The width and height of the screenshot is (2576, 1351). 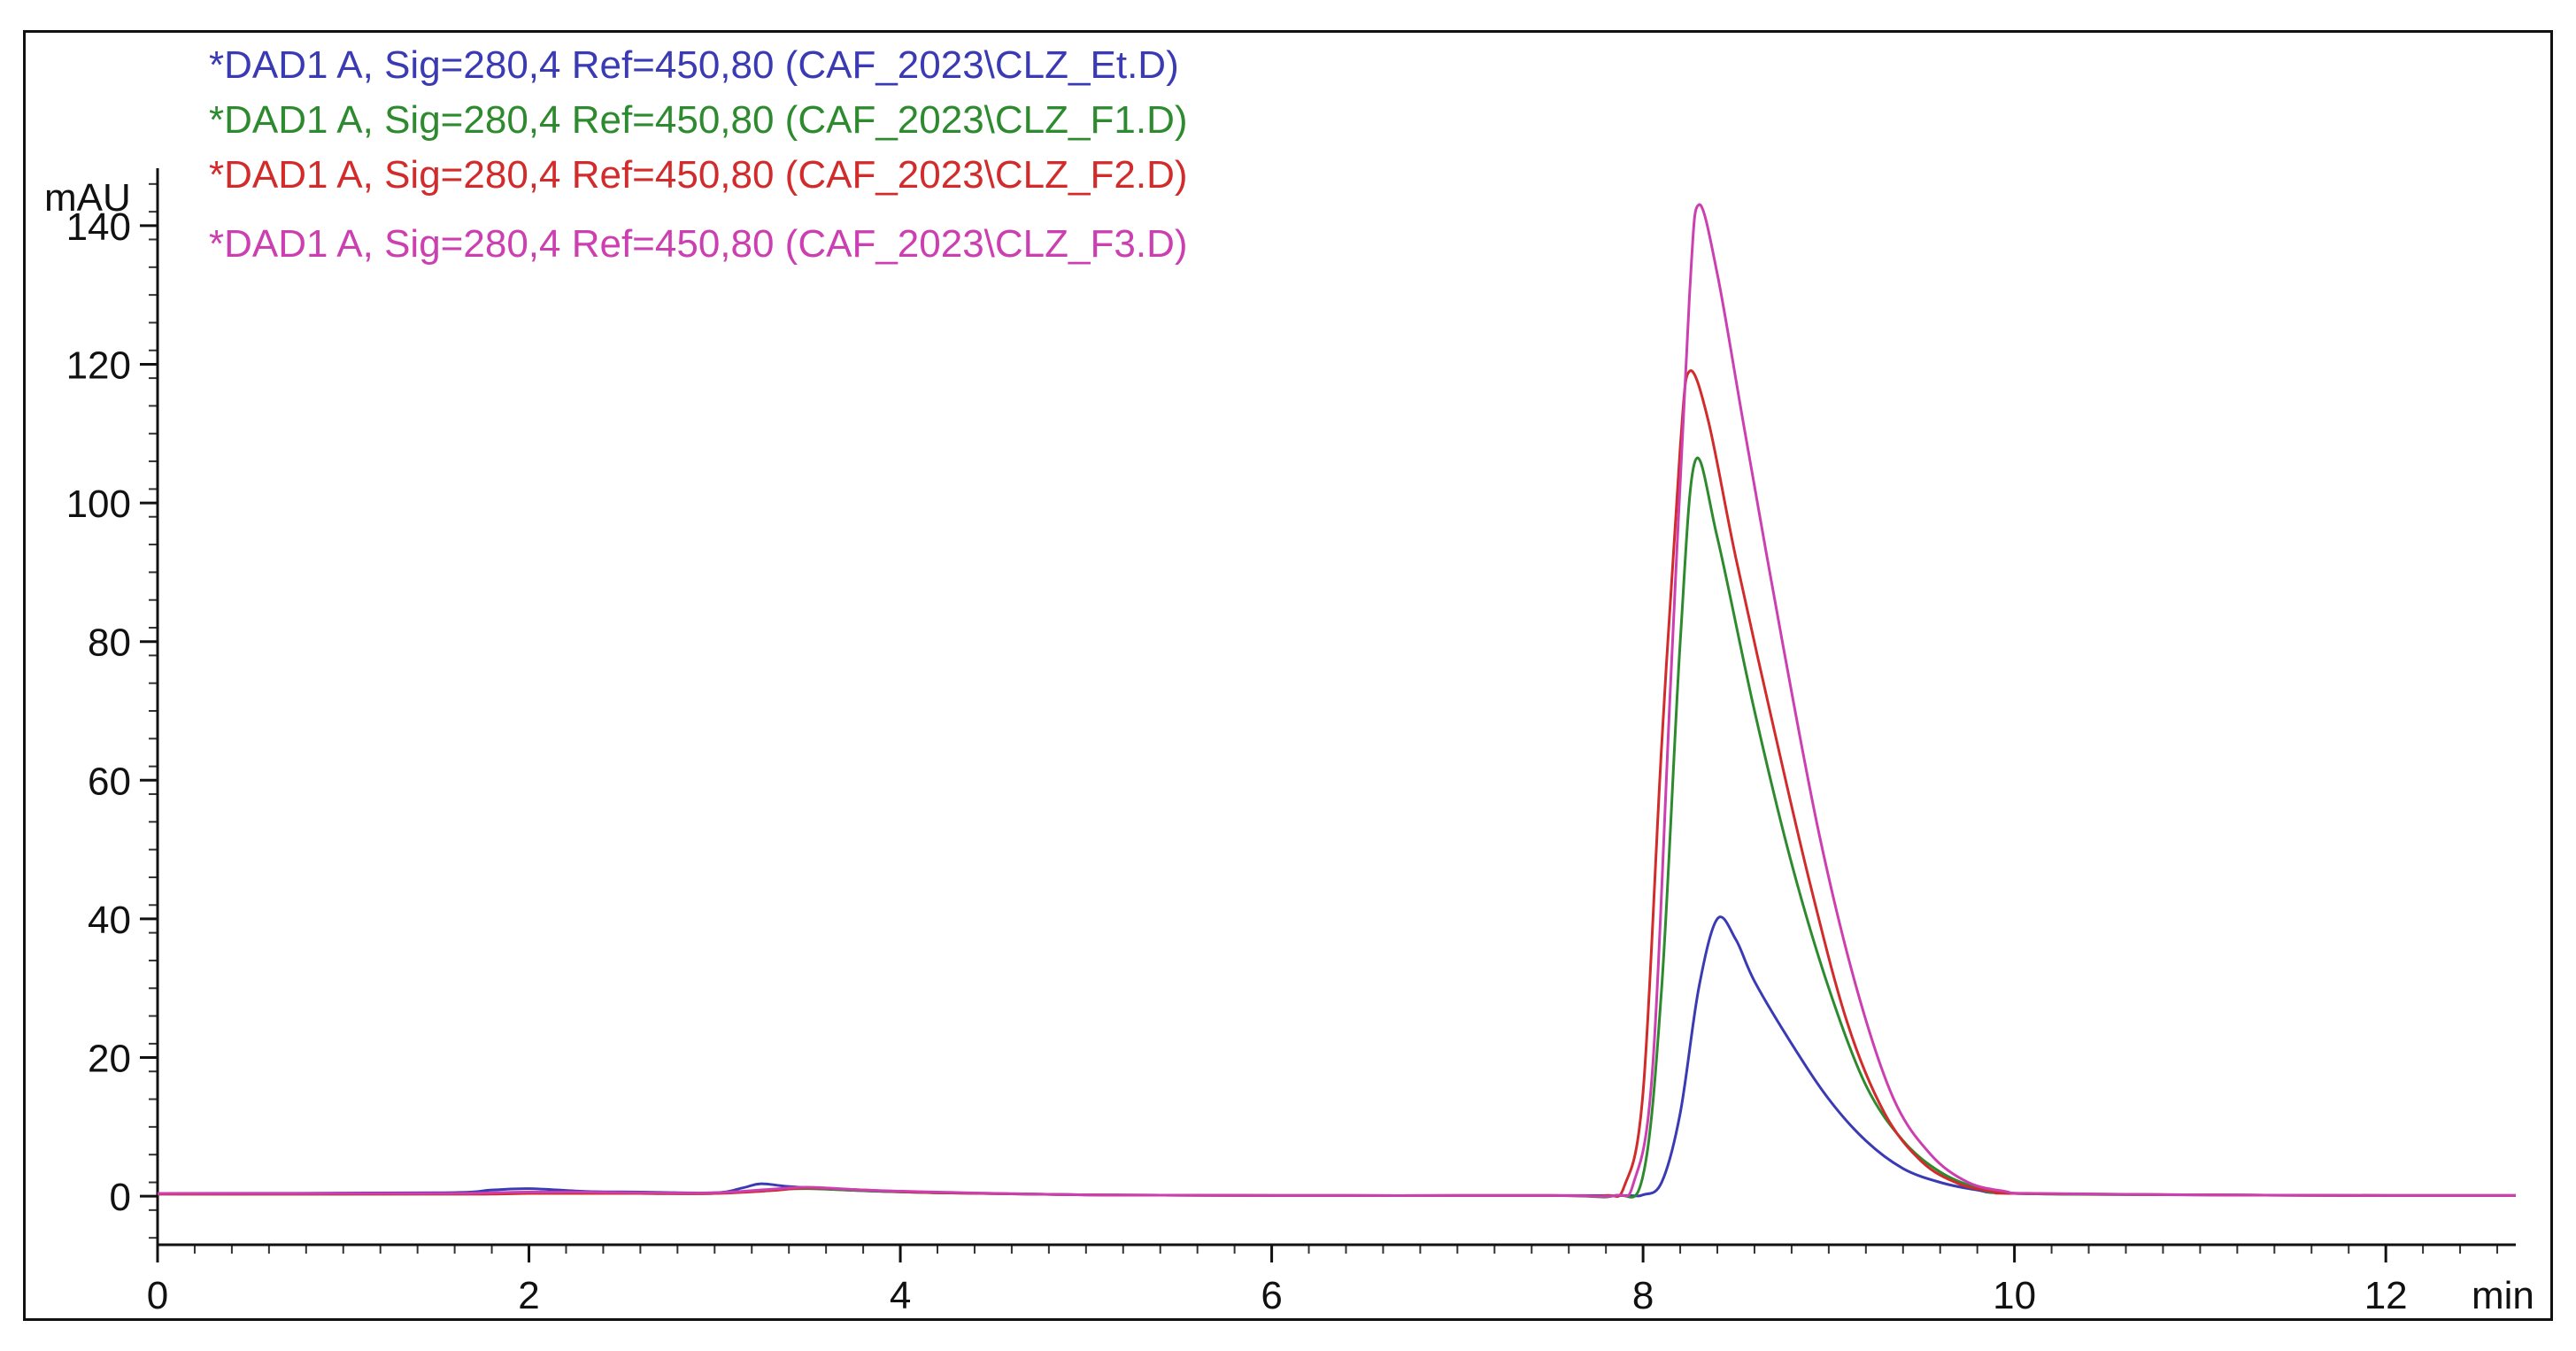 I want to click on x-tick-label: 8, so click(x=1643, y=1295).